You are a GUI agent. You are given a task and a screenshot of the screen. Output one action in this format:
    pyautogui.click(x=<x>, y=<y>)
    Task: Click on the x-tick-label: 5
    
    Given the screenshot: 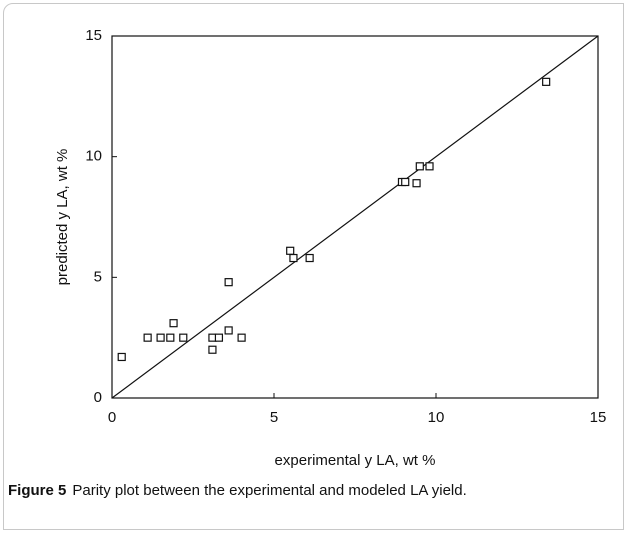 What is the action you would take?
    pyautogui.click(x=274, y=417)
    